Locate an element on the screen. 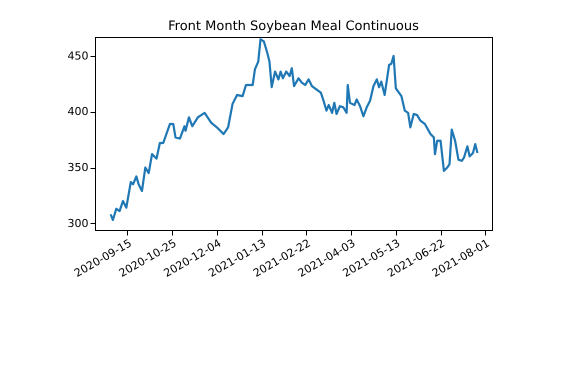 The width and height of the screenshot is (567, 370). y-tick-label: 400 is located at coordinates (78, 111).